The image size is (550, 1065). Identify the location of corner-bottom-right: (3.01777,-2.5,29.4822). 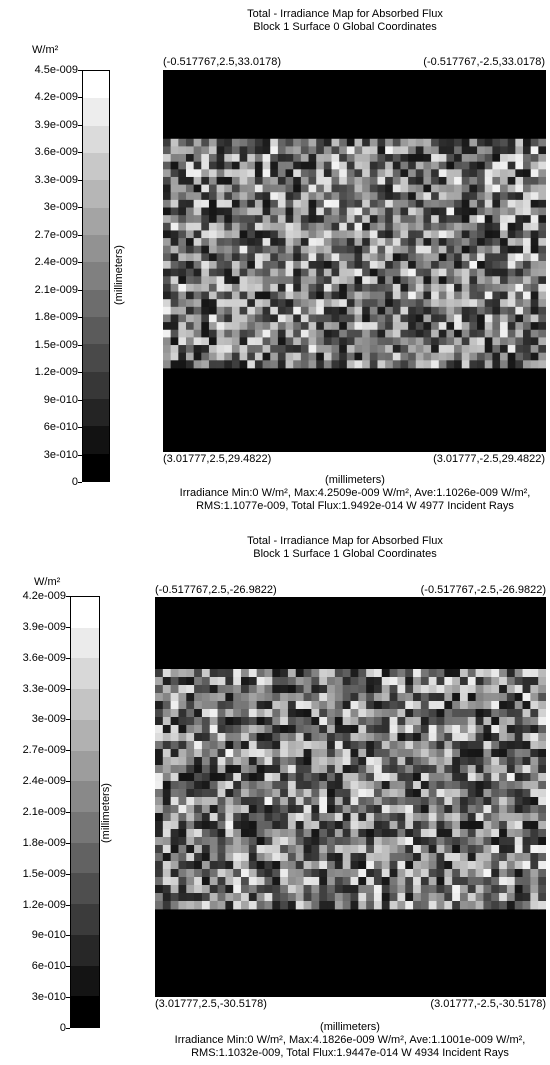
(489, 459).